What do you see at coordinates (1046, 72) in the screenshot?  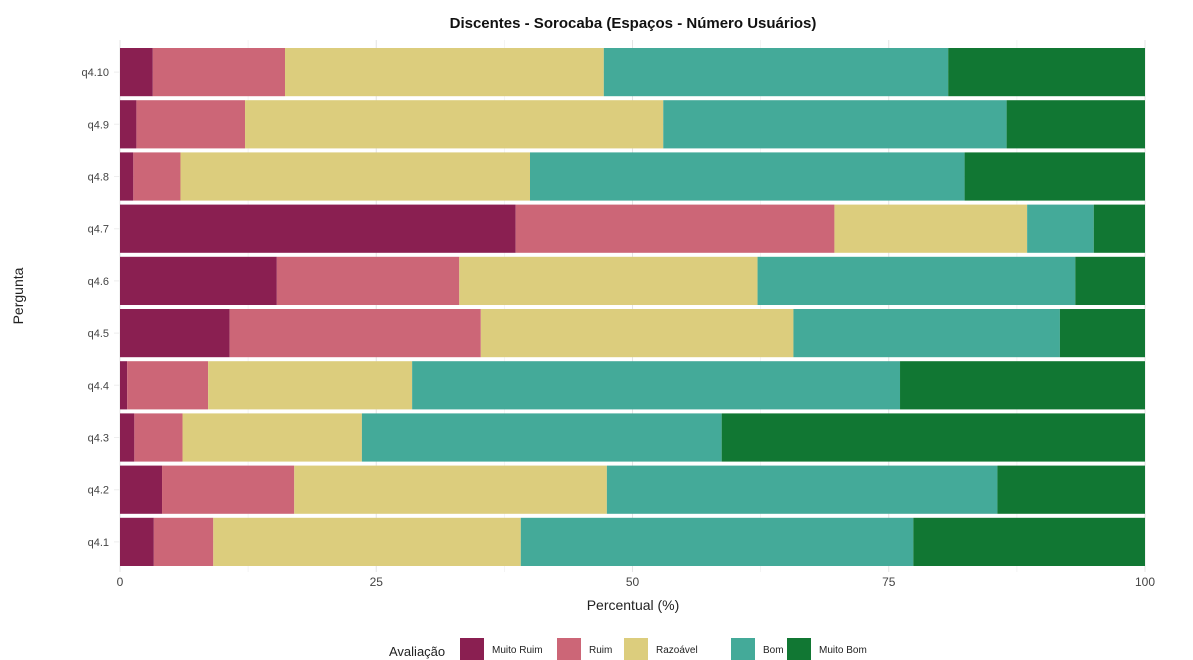 I see `bar-q4.10-muito-bom` at bounding box center [1046, 72].